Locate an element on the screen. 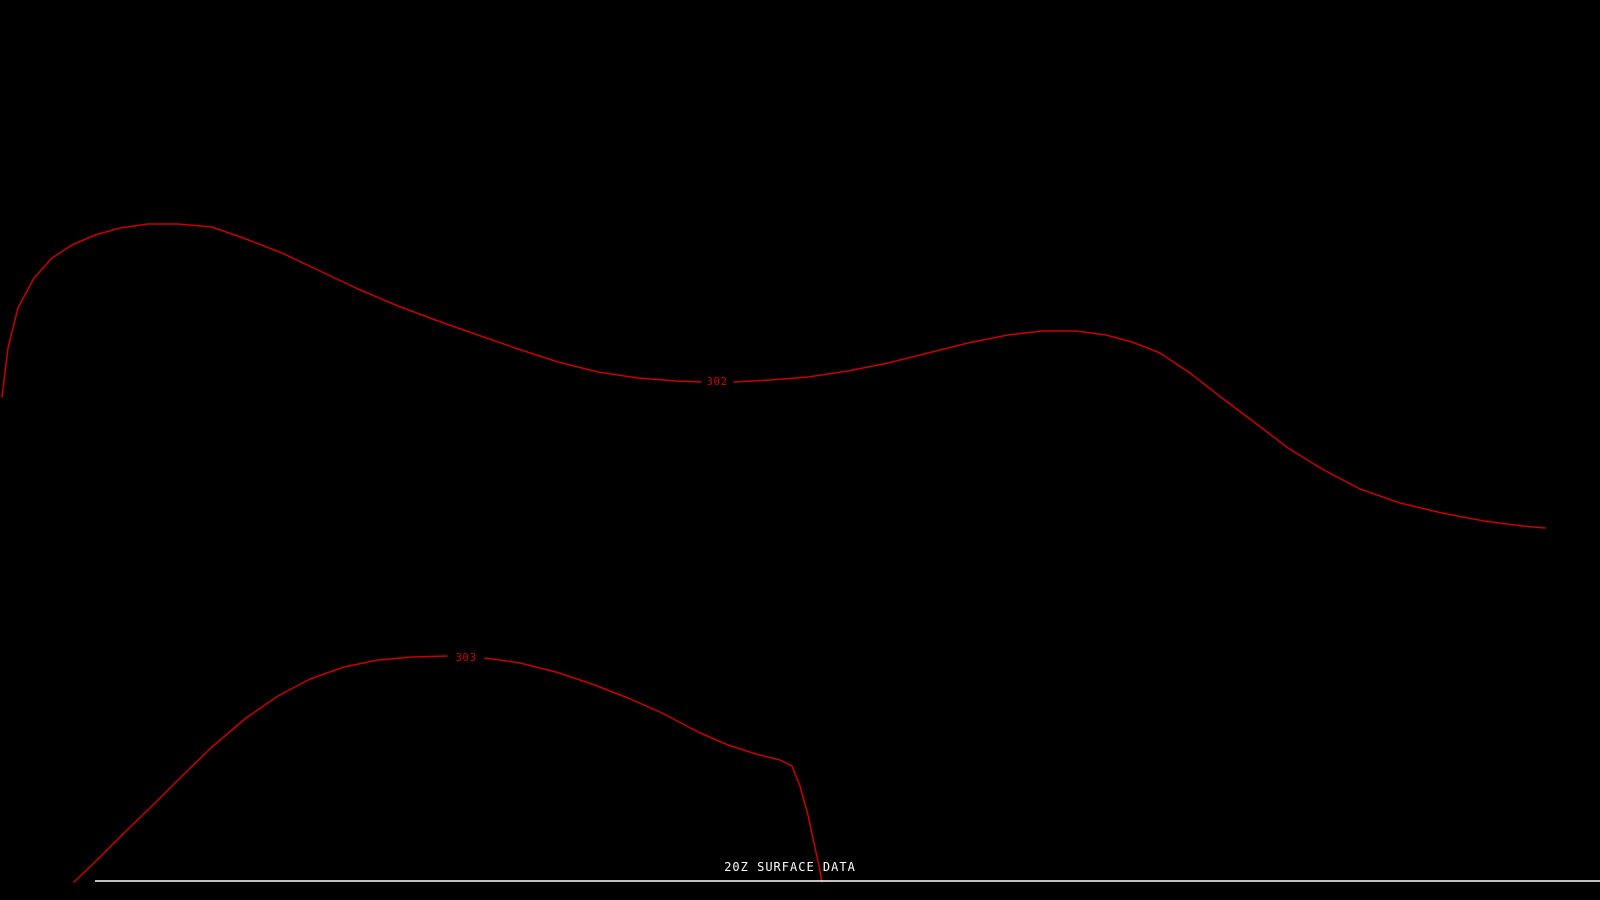  map-footer-title: 20Z SURFACE DATA is located at coordinates (790, 867).